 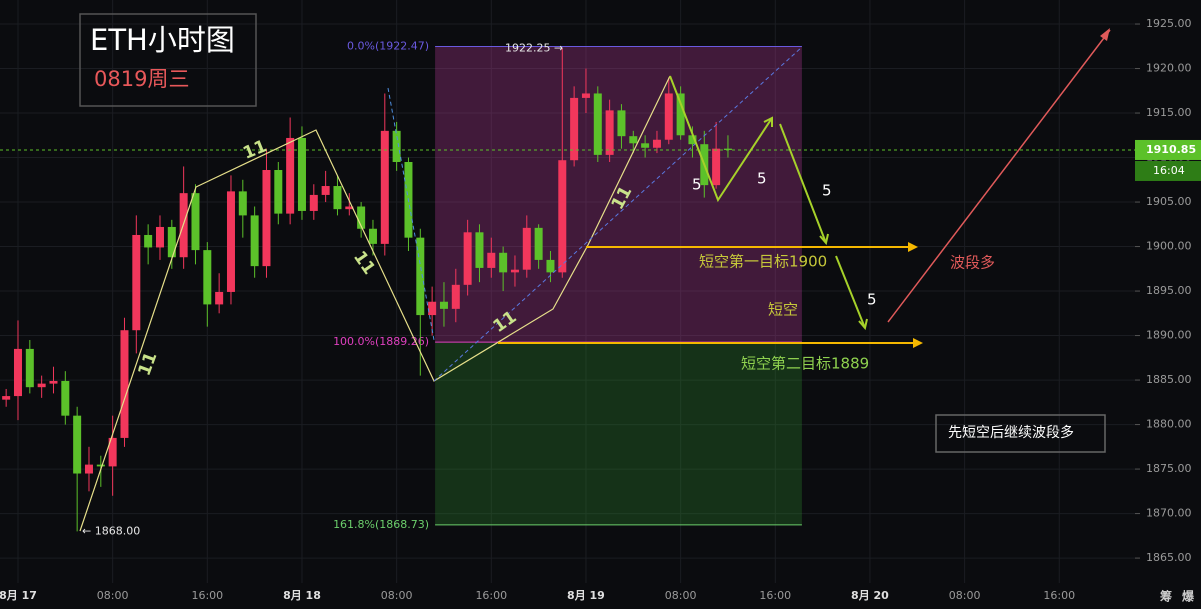 What do you see at coordinates (1171, 149) in the screenshot?
I see `price-label: 1910.85` at bounding box center [1171, 149].